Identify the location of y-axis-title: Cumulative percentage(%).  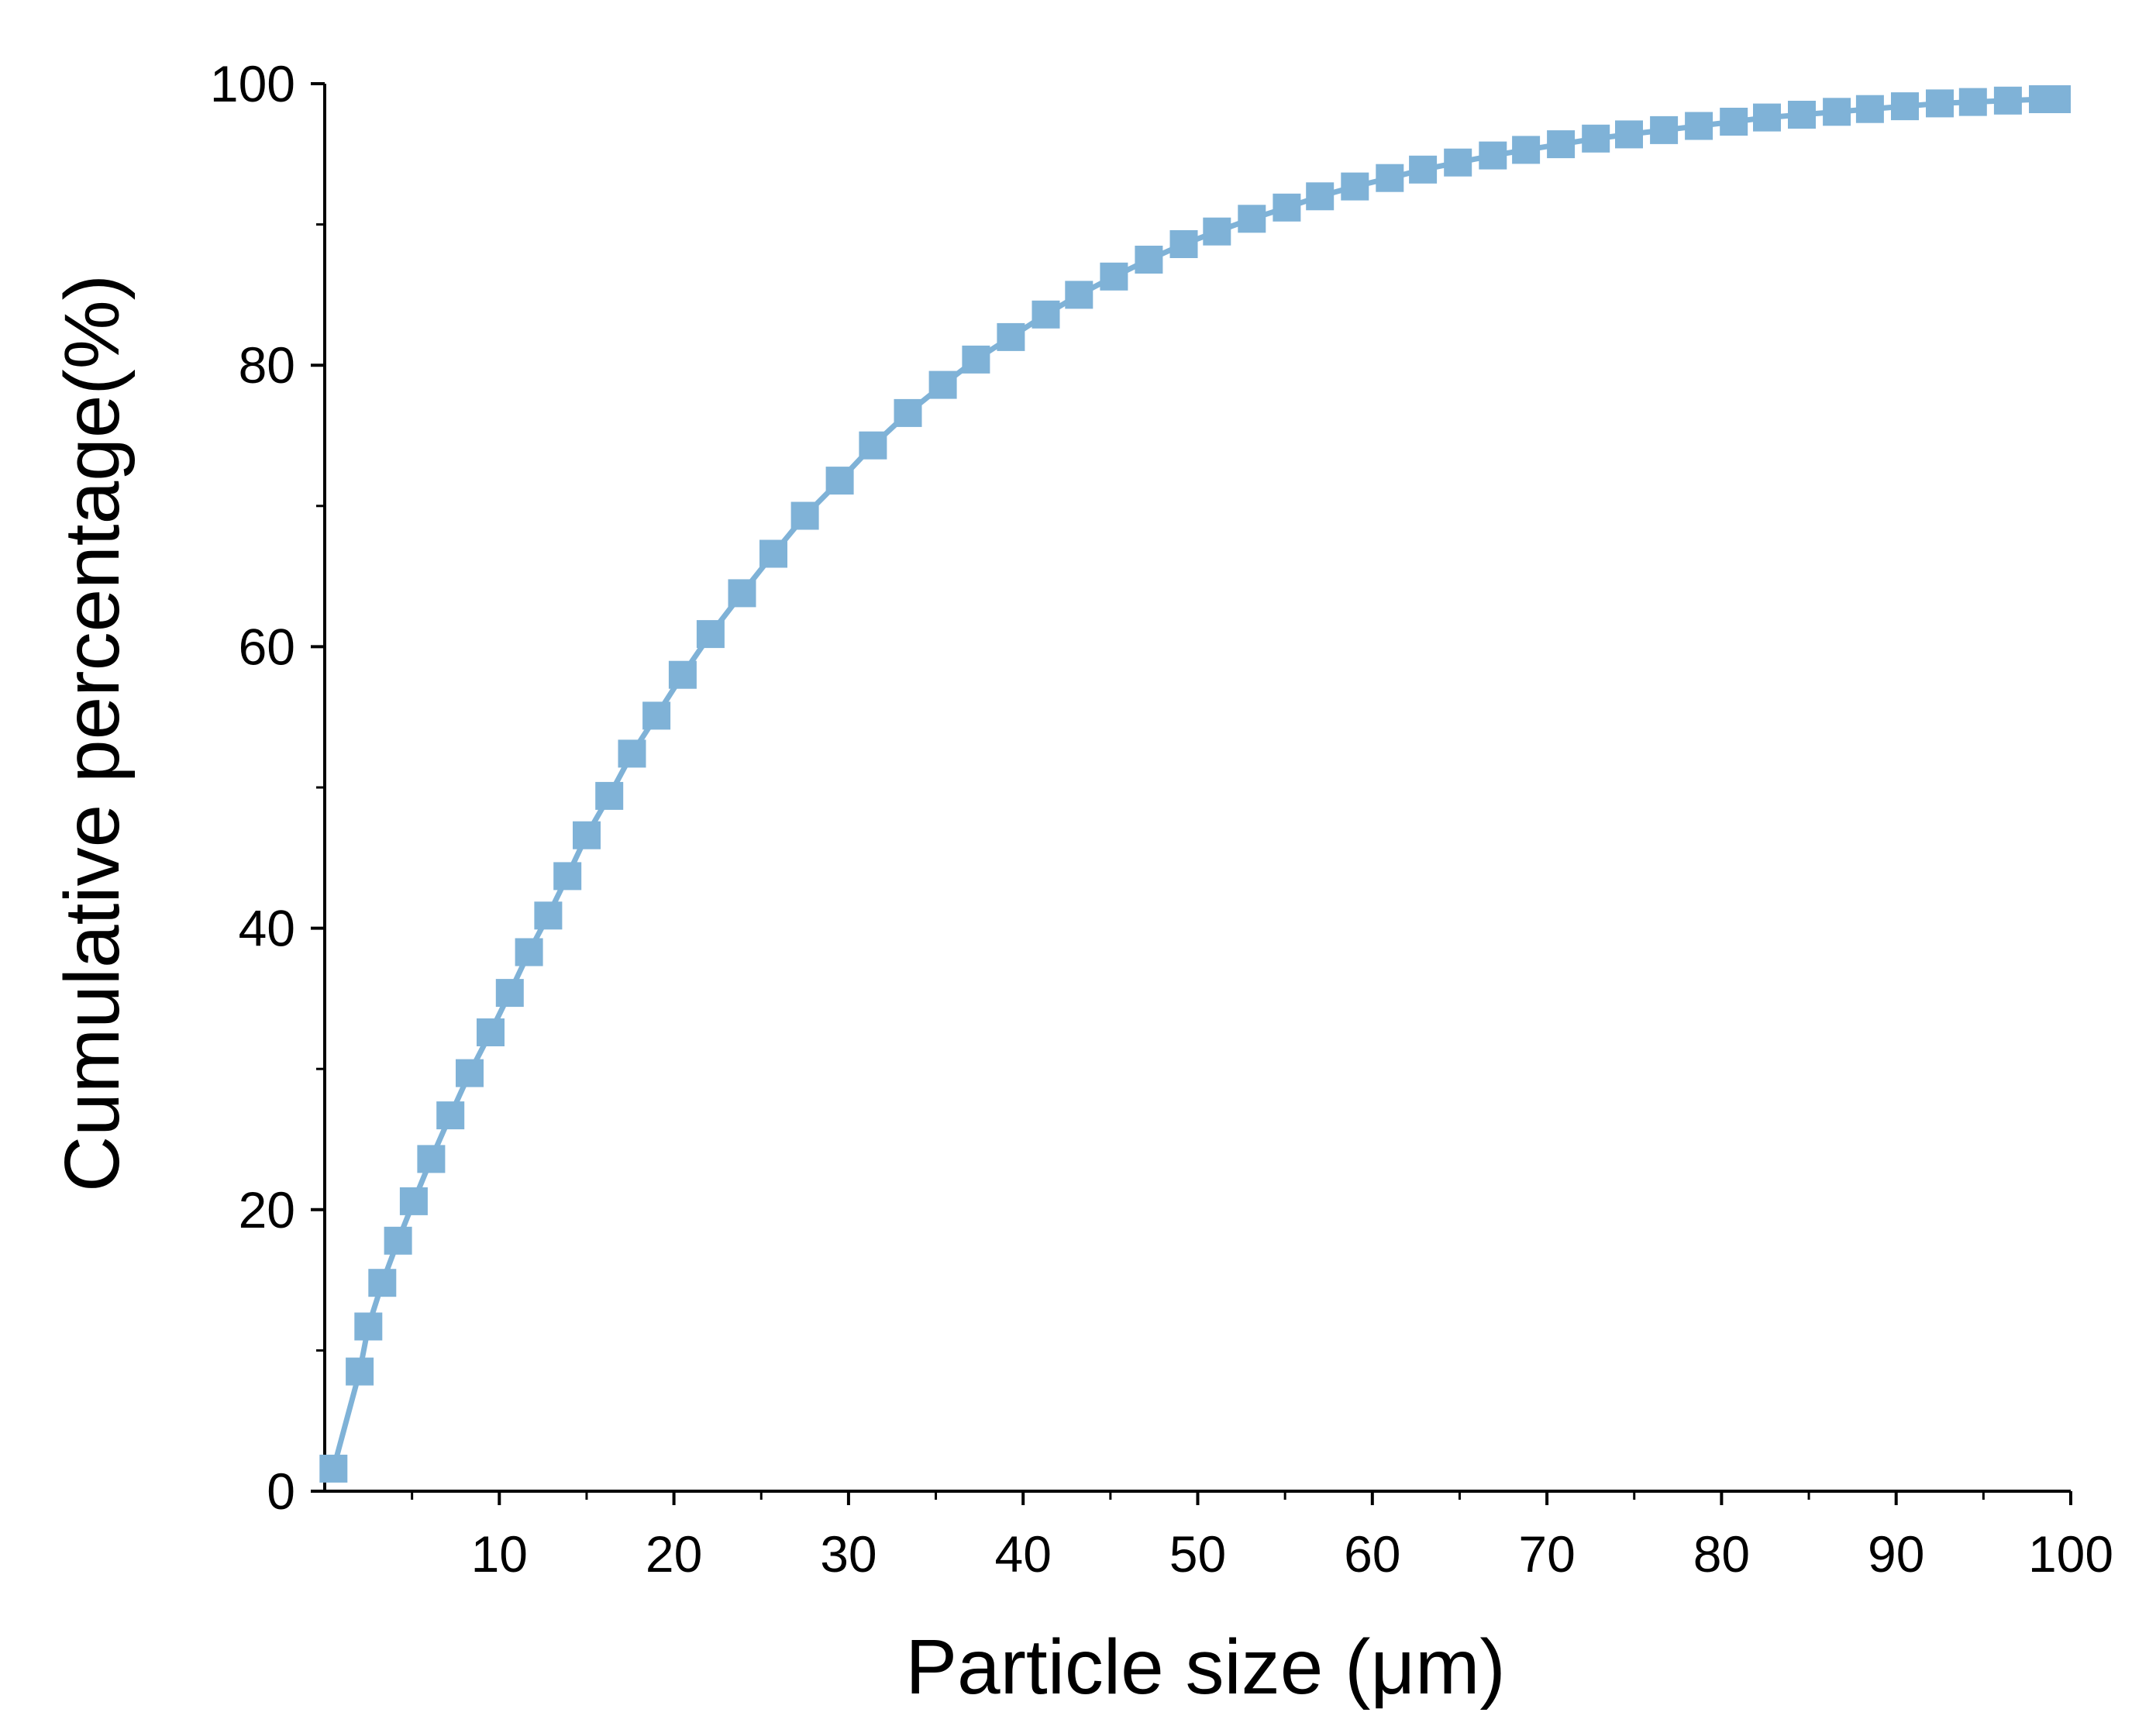
(92, 733).